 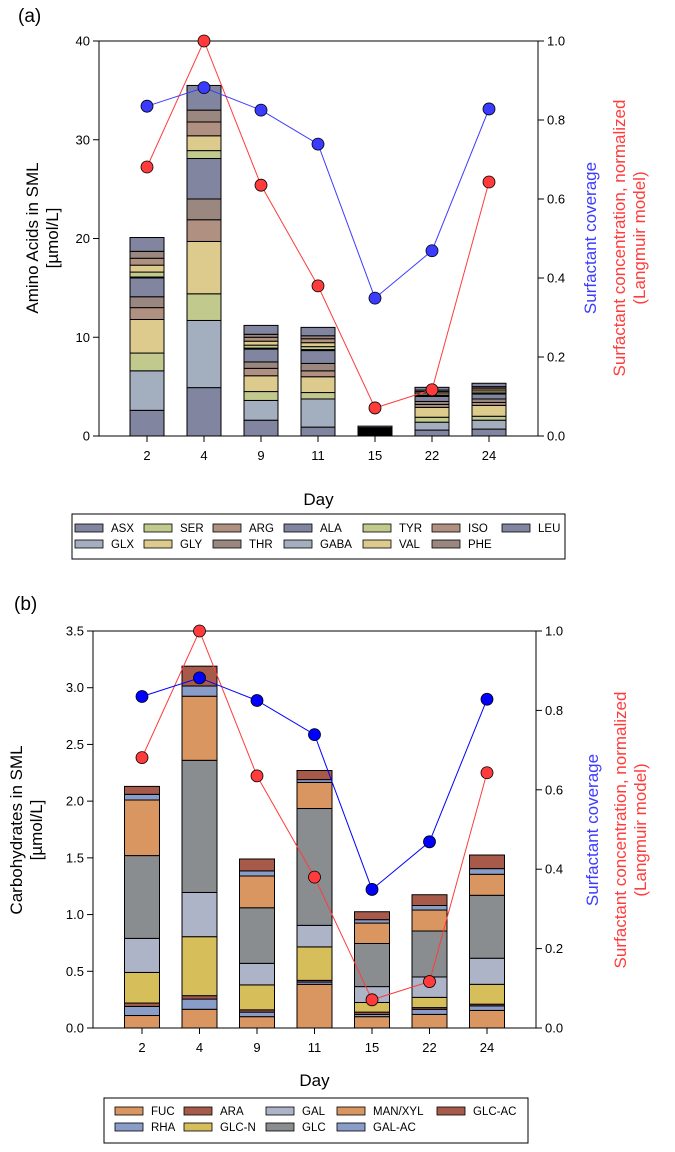 I want to click on y-axis-title-line: Amino Acids in SML, so click(x=32, y=237).